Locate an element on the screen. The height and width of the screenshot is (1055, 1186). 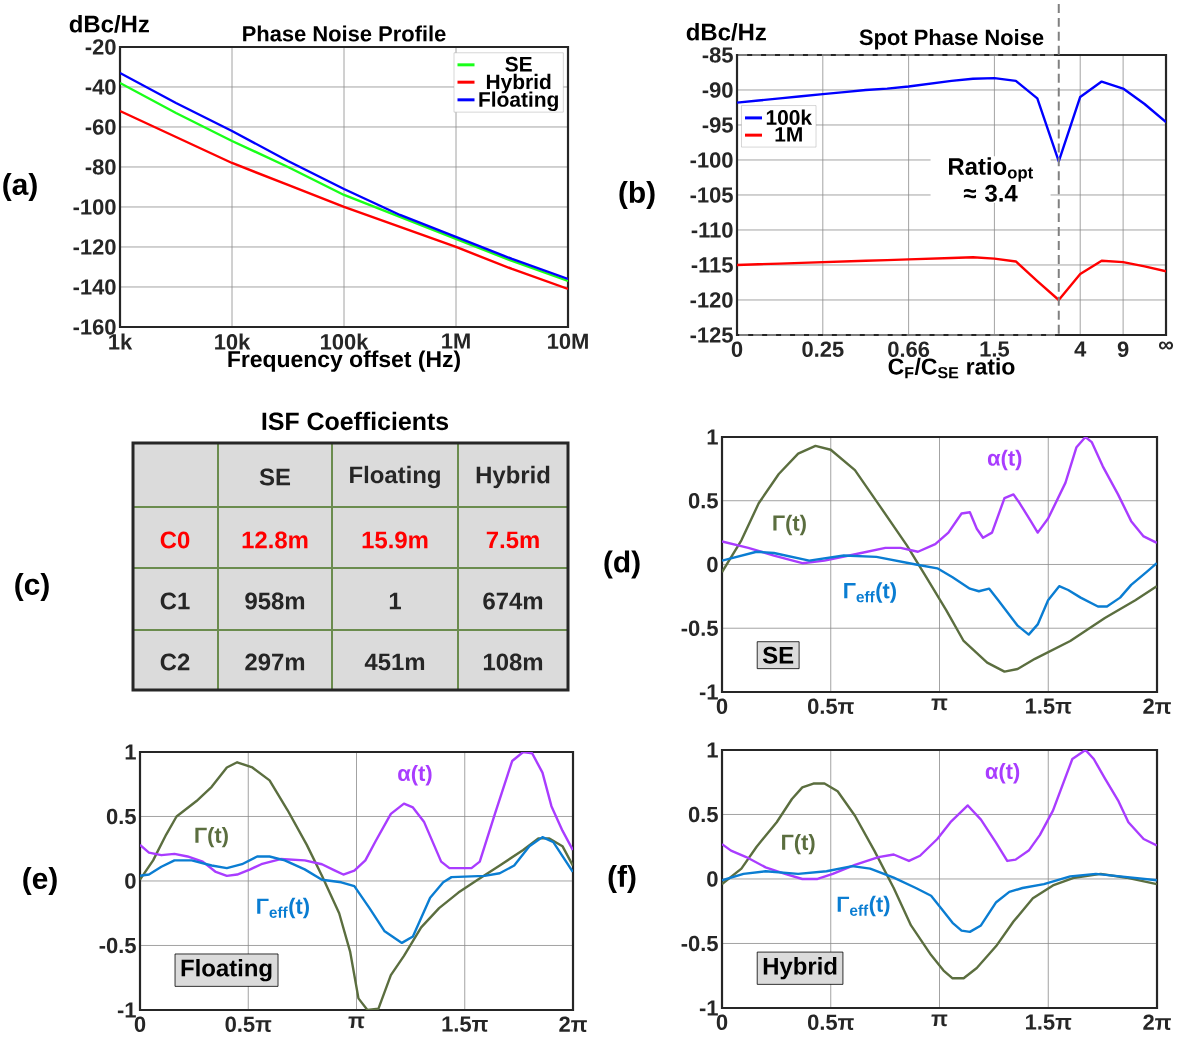
chart-title: Spot Phase Noise is located at coordinates (951, 39).